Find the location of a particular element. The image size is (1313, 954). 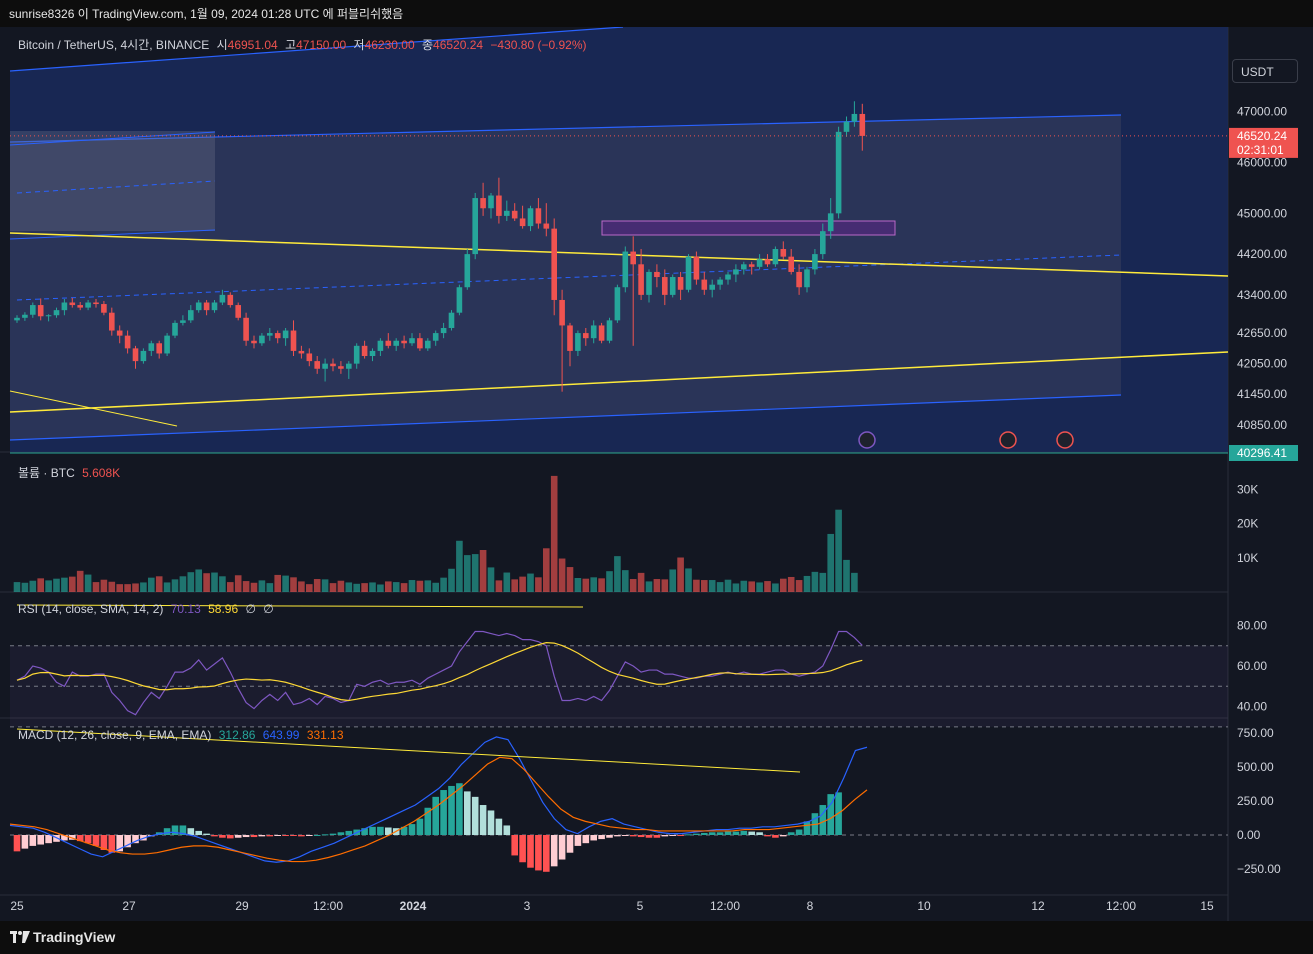

macd-line is located at coordinates (438, 799).